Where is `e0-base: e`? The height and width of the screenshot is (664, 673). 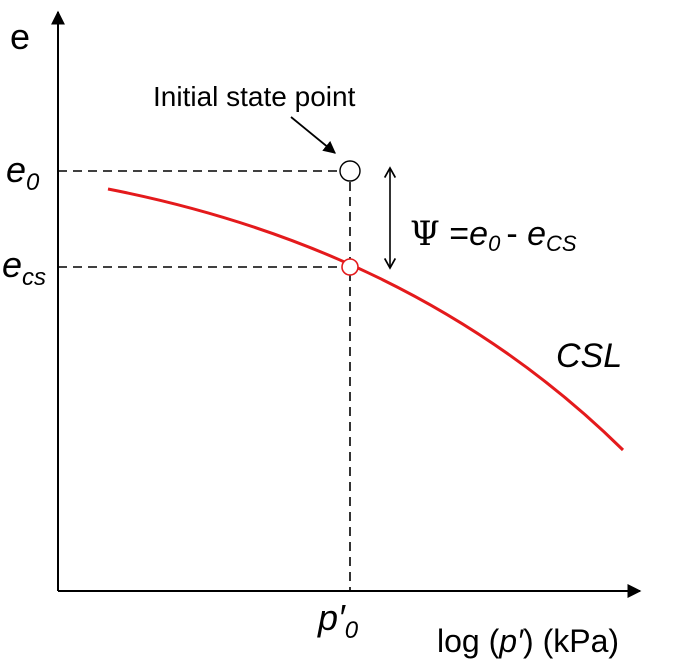
e0-base: e is located at coordinates (16, 169).